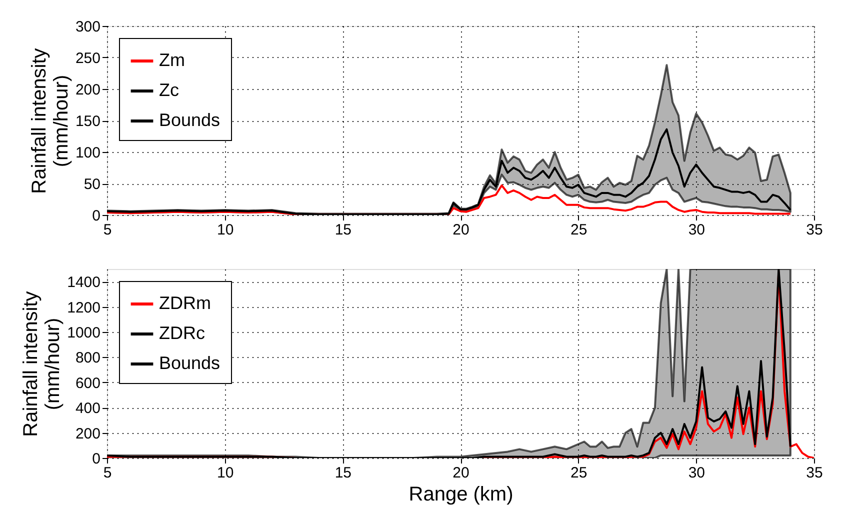 The image size is (855, 520). What do you see at coordinates (87, 358) in the screenshot?
I see `y-tick-label: 800` at bounding box center [87, 358].